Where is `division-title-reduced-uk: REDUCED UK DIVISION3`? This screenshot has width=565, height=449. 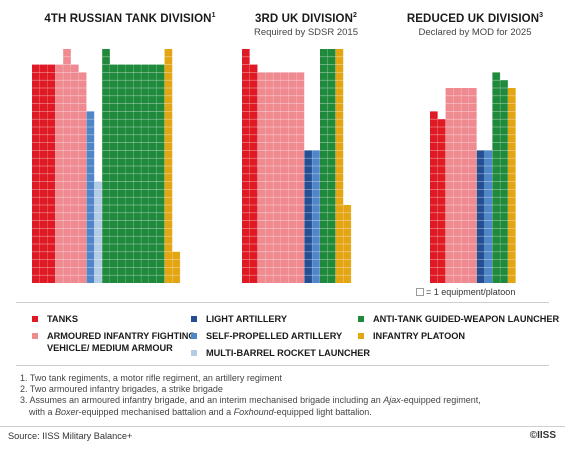 division-title-reduced-uk: REDUCED UK DIVISION3 is located at coordinates (475, 18).